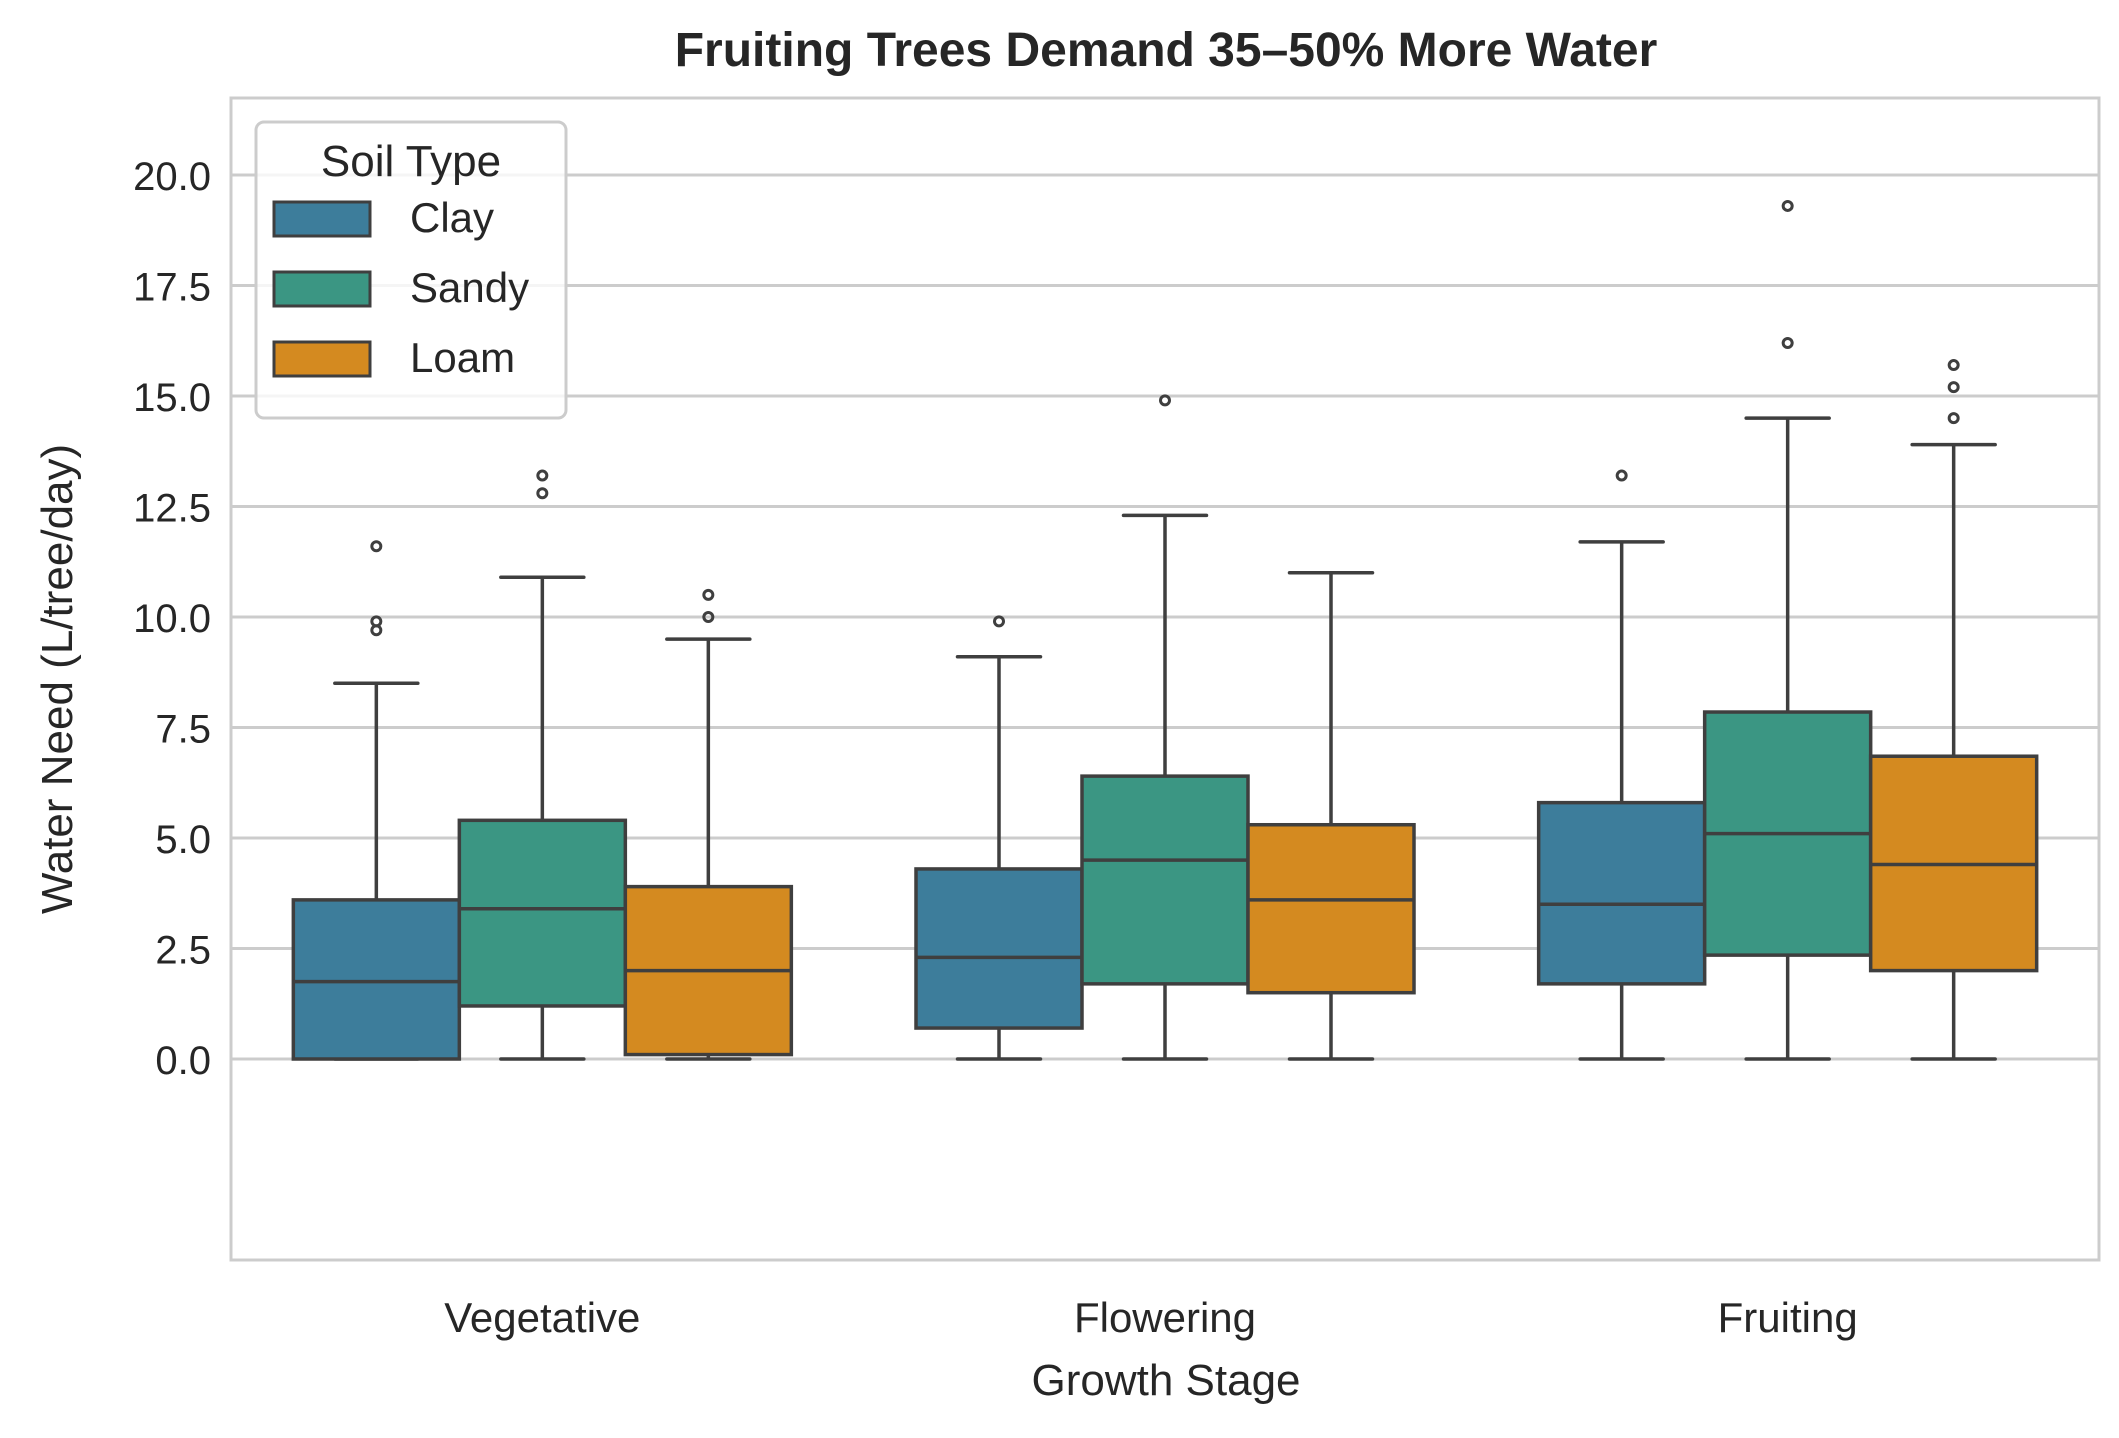 The image size is (2119, 1438). Describe the element at coordinates (376, 800) in the screenshot. I see `box-clay-vegetative` at that location.